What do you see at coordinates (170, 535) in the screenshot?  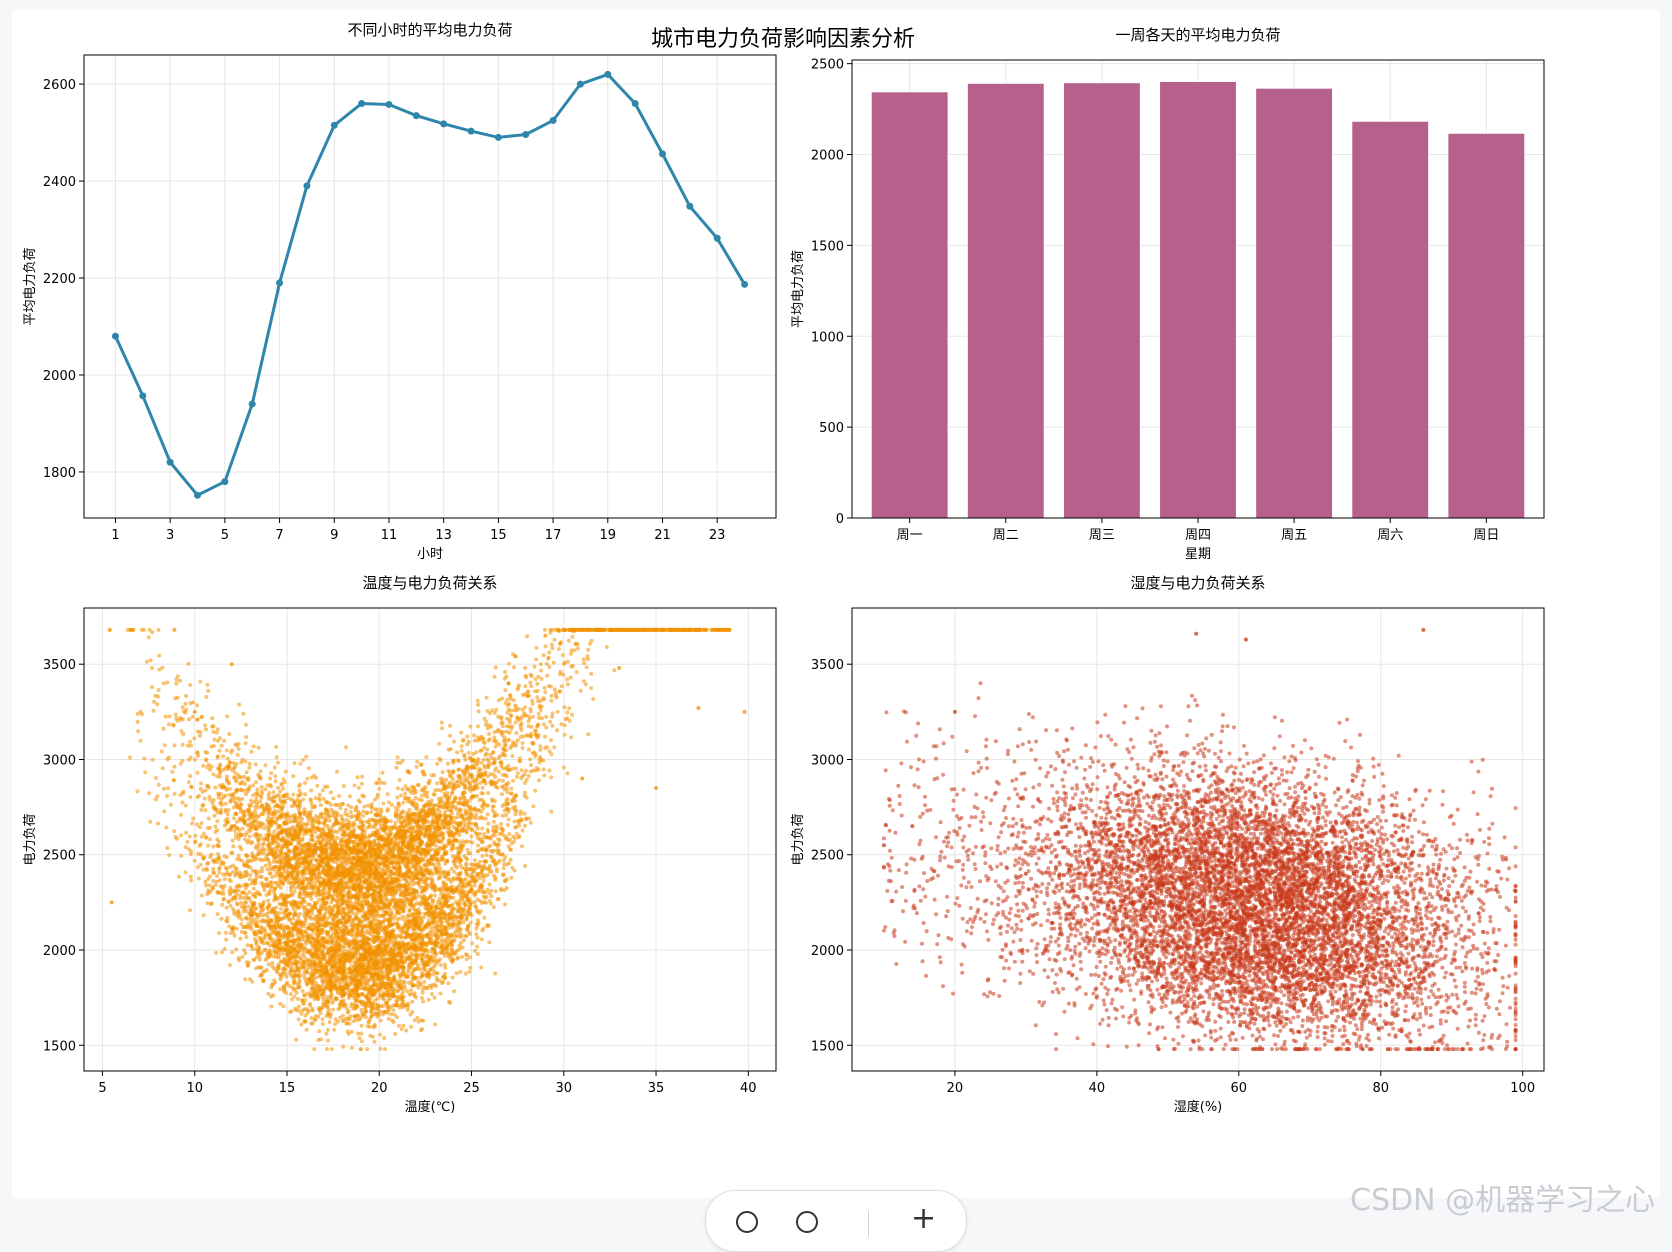 I see `hourly-xtick-label: 3` at bounding box center [170, 535].